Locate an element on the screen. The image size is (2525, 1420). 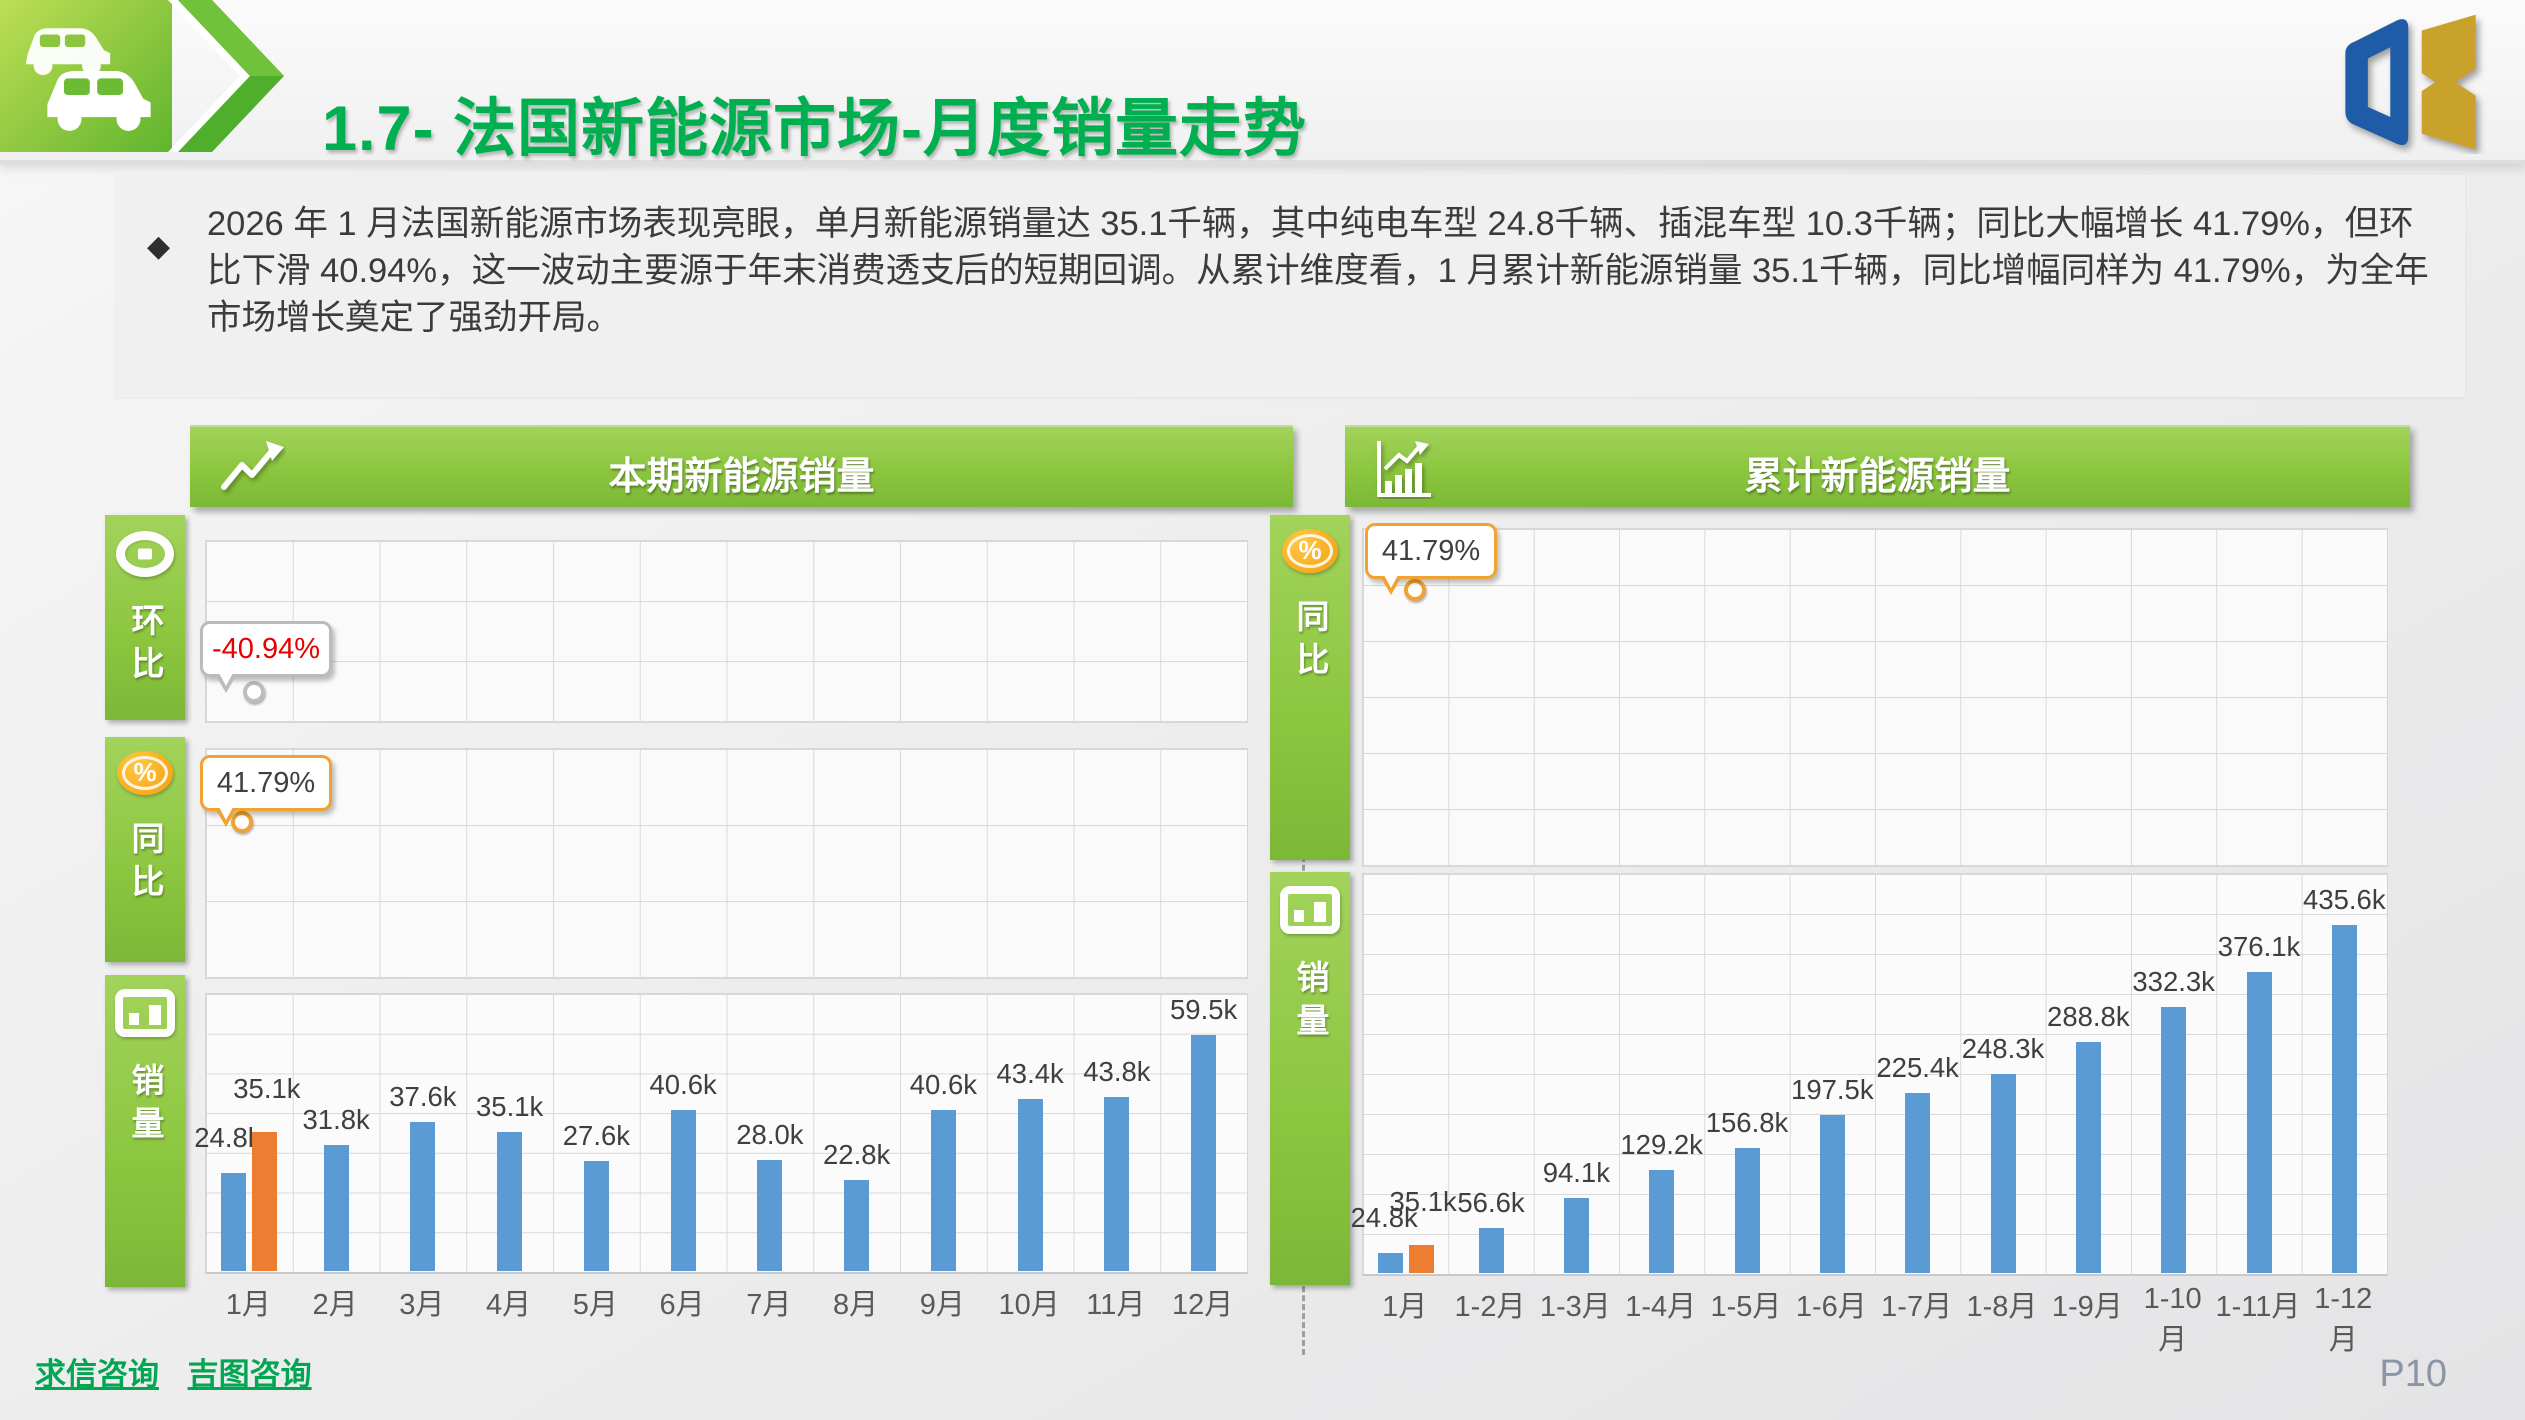
bar-value-label: 248.3k is located at coordinates (2003, 1049).